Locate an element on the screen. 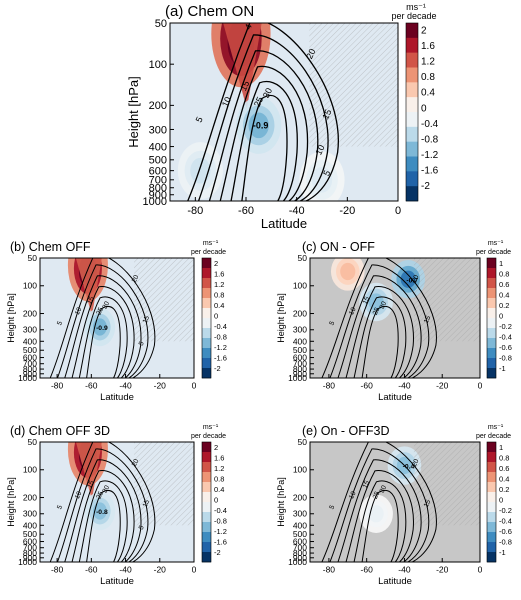 Image resolution: width=521 pixels, height=600 pixels. x-tick-label: 0 is located at coordinates (194, 570).